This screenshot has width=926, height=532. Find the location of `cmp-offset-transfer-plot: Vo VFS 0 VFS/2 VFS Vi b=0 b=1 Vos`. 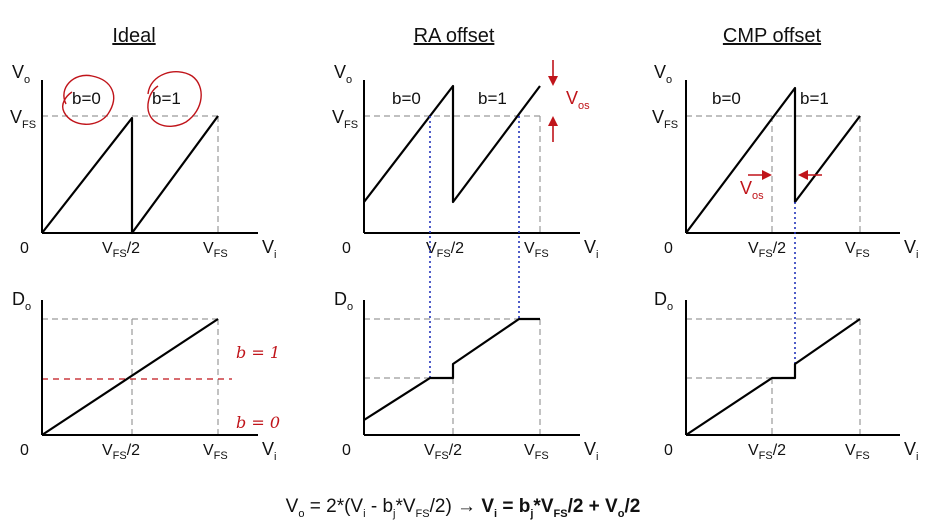

cmp-offset-transfer-plot: Vo VFS 0 VFS/2 VFS Vi b=0 b=1 Vos is located at coordinates (785, 161).